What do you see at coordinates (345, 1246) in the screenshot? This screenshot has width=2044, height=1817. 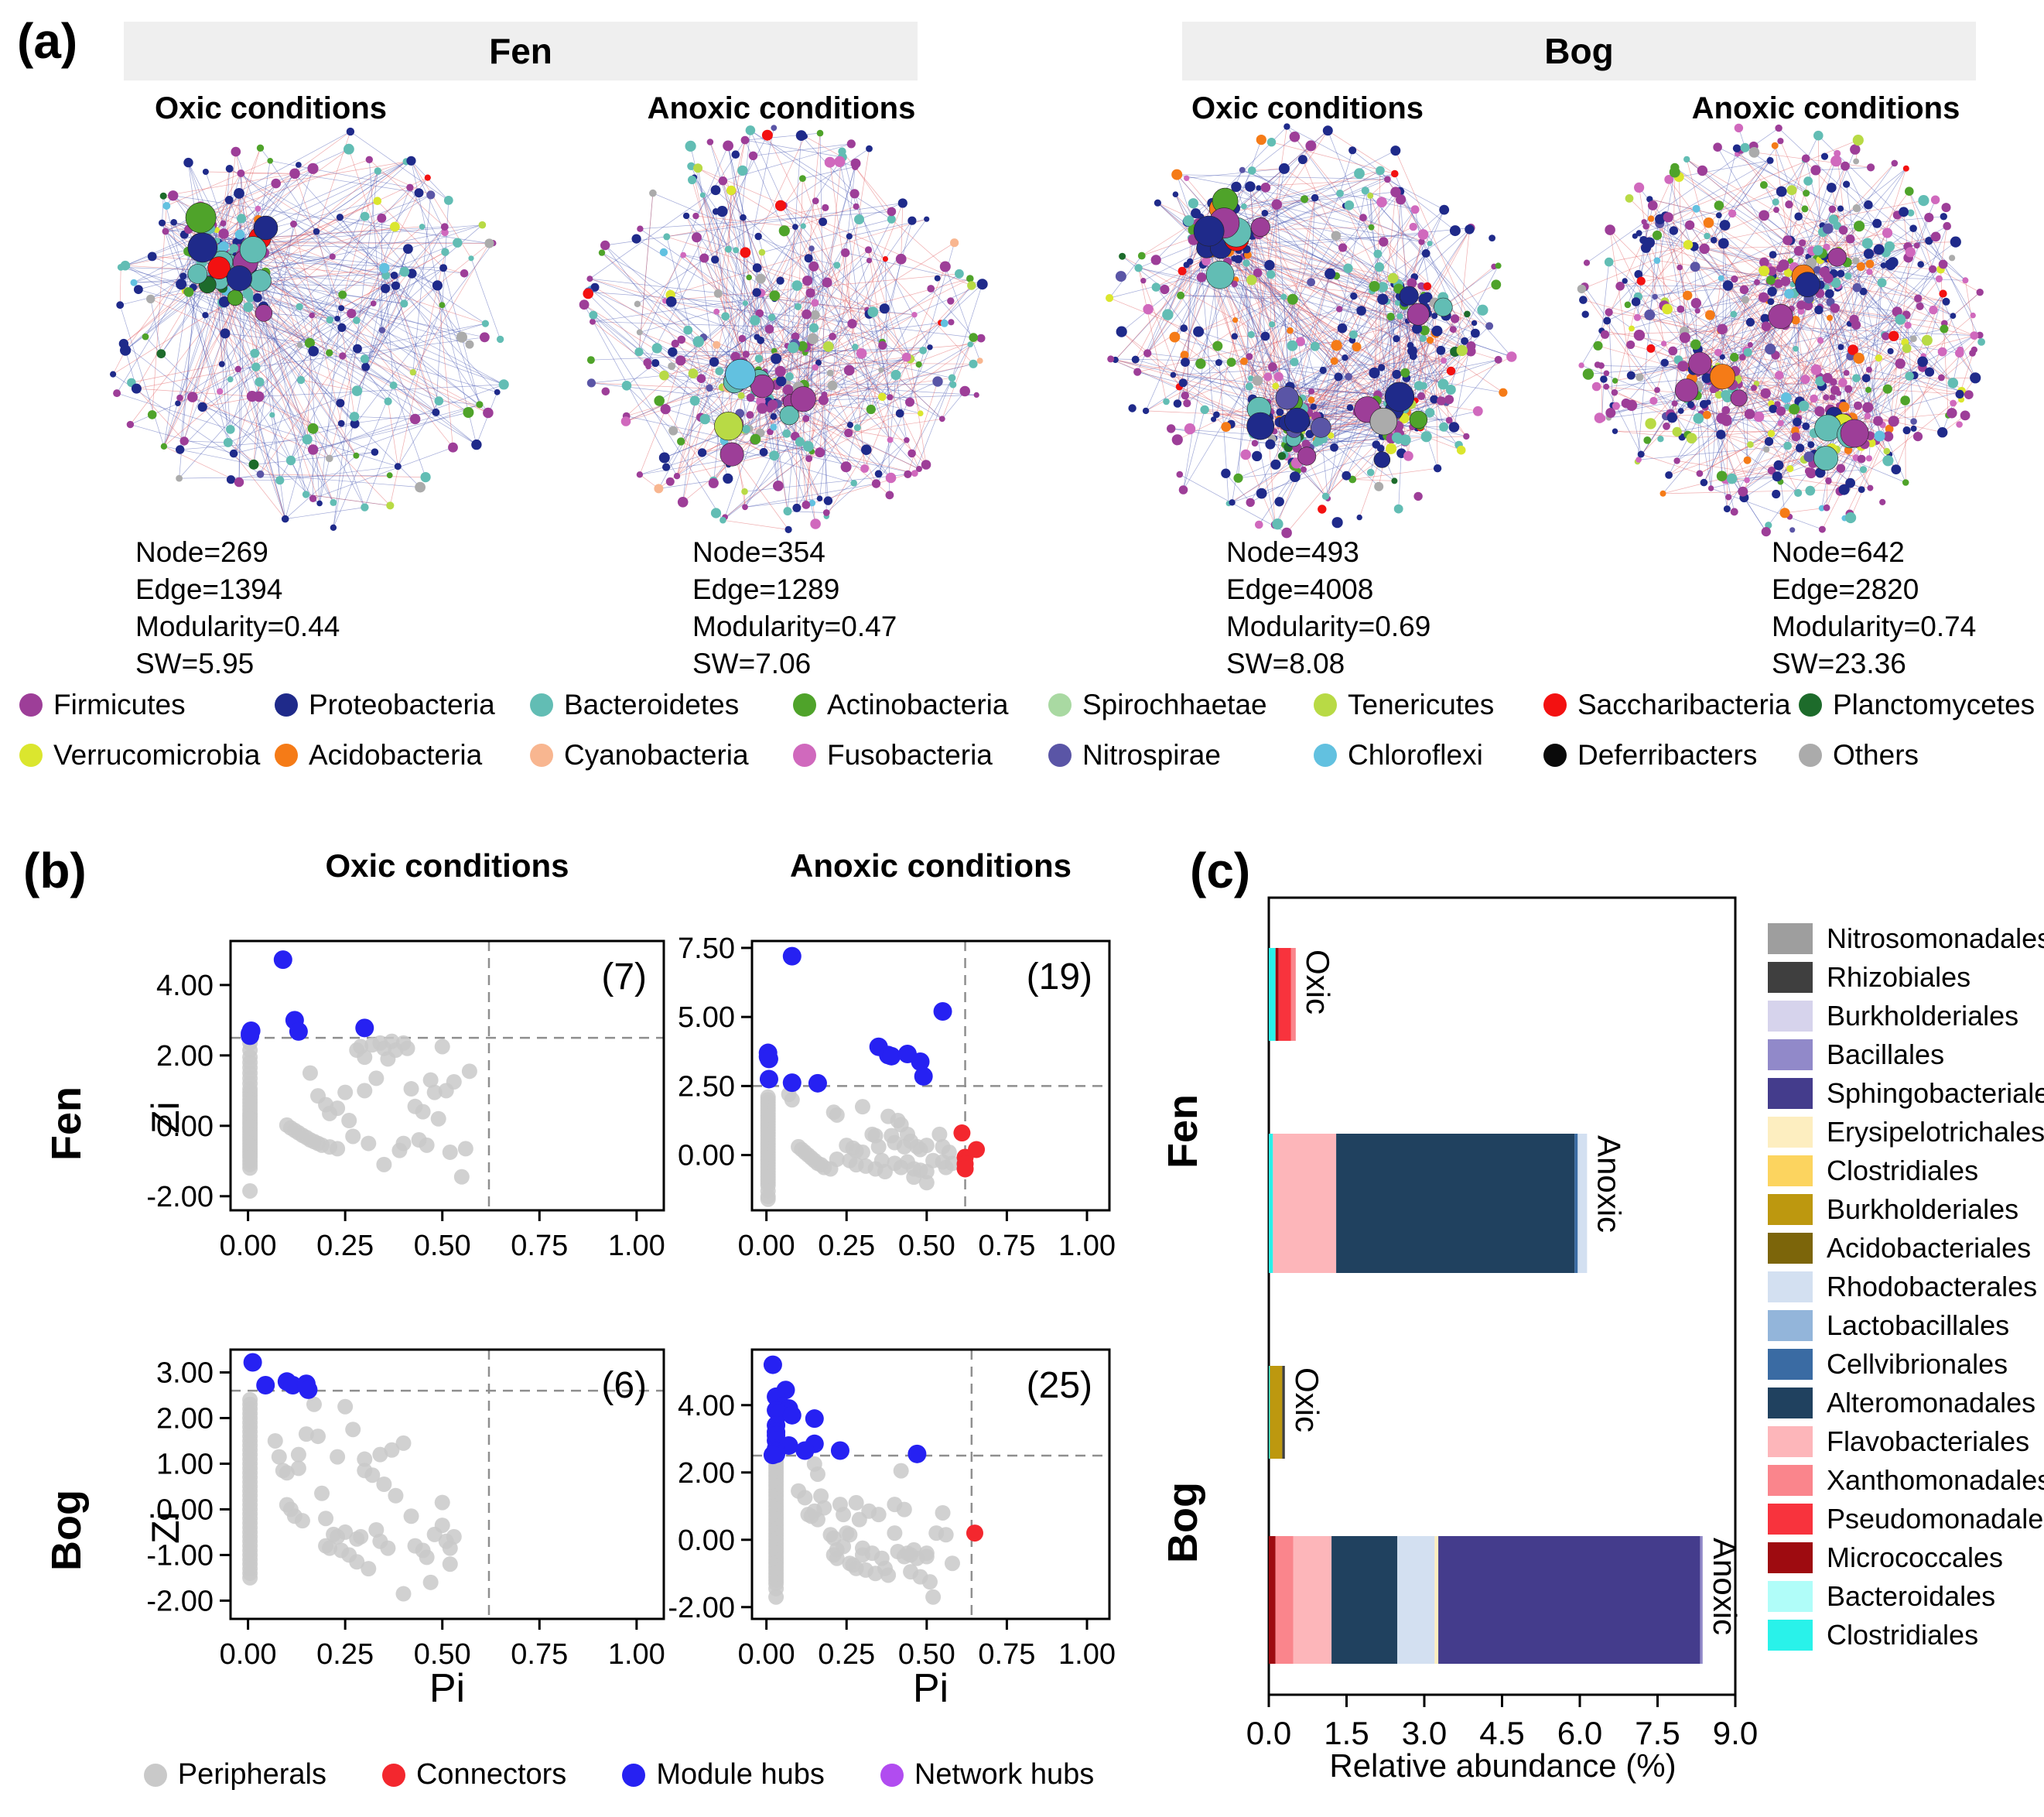 I see `svg-text: 0.25` at bounding box center [345, 1246].